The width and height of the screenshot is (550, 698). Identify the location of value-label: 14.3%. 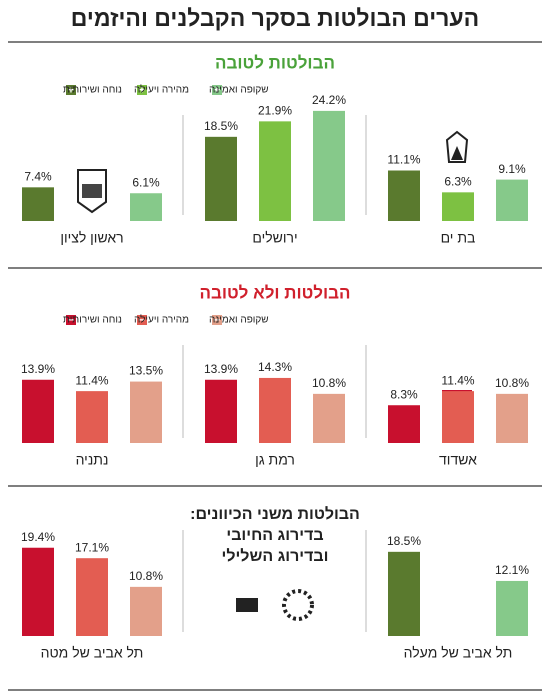
(275, 367).